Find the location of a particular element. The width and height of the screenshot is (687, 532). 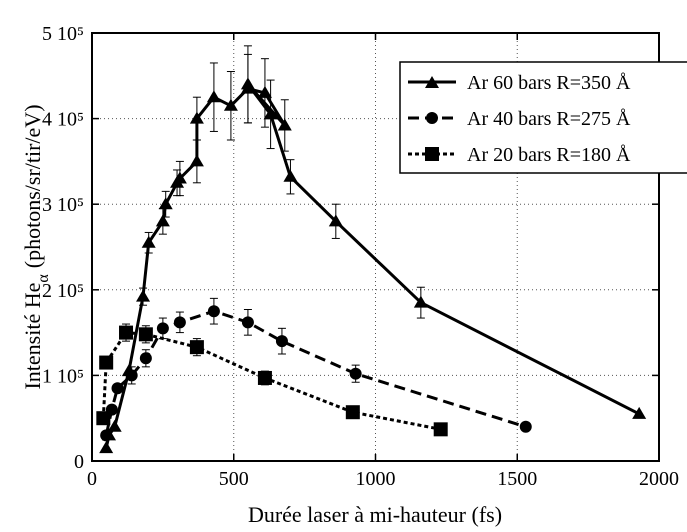

y-tick-label: 1 10⁵ is located at coordinates (63, 376).